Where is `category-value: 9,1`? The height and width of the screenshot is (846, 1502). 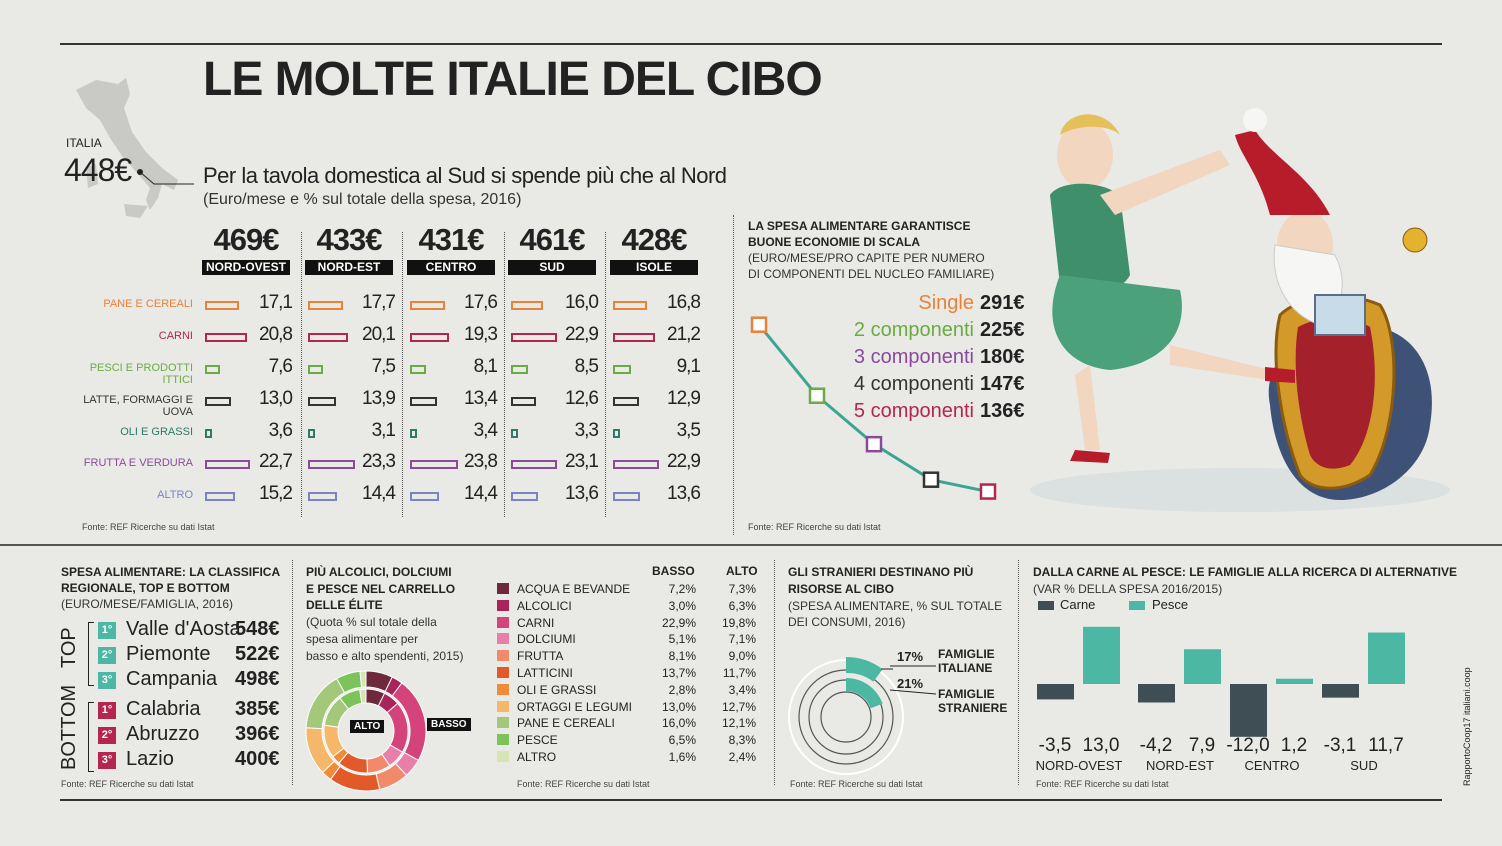
category-value: 9,1 is located at coordinates (688, 366).